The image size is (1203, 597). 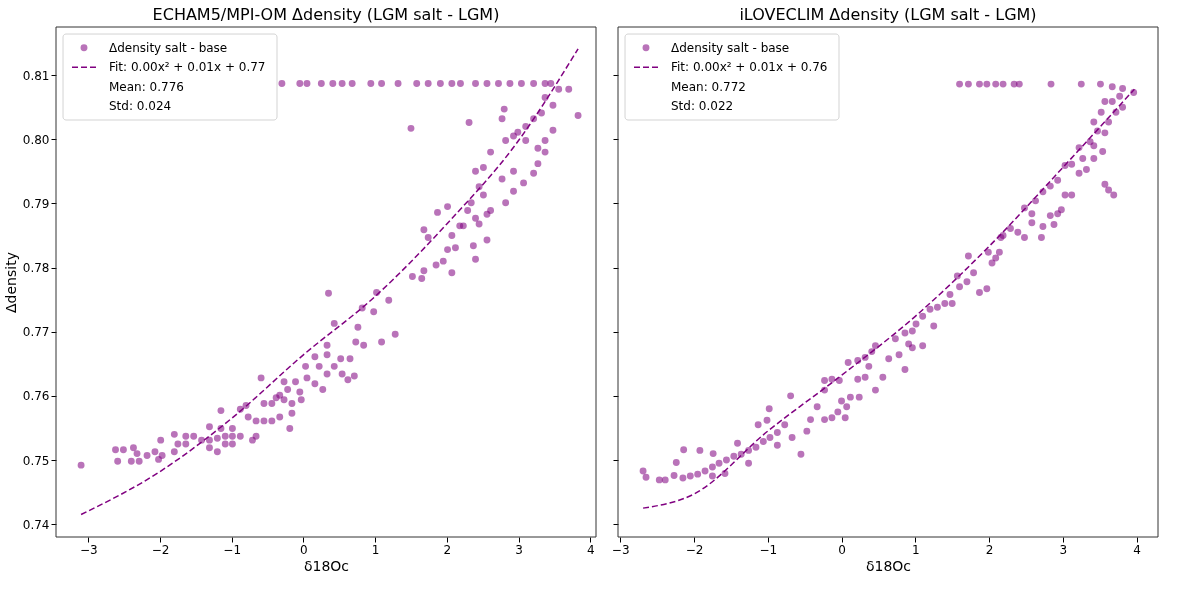 I want to click on y-axis-title: Δdensity, so click(x=10, y=282).